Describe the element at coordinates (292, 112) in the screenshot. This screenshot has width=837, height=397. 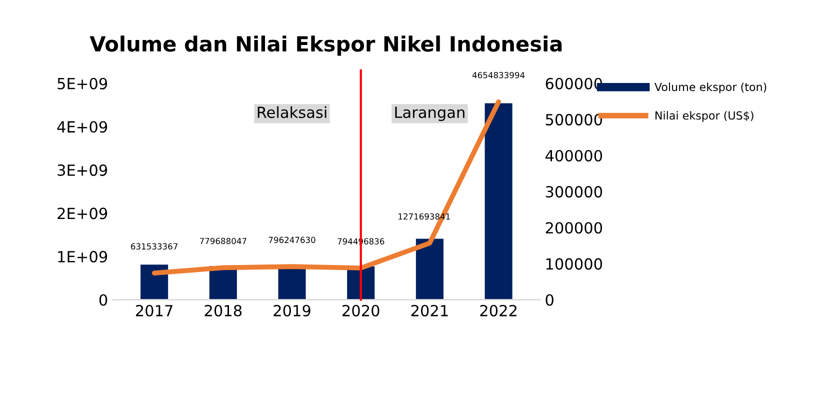
I see `annotation: Relaksasi` at that location.